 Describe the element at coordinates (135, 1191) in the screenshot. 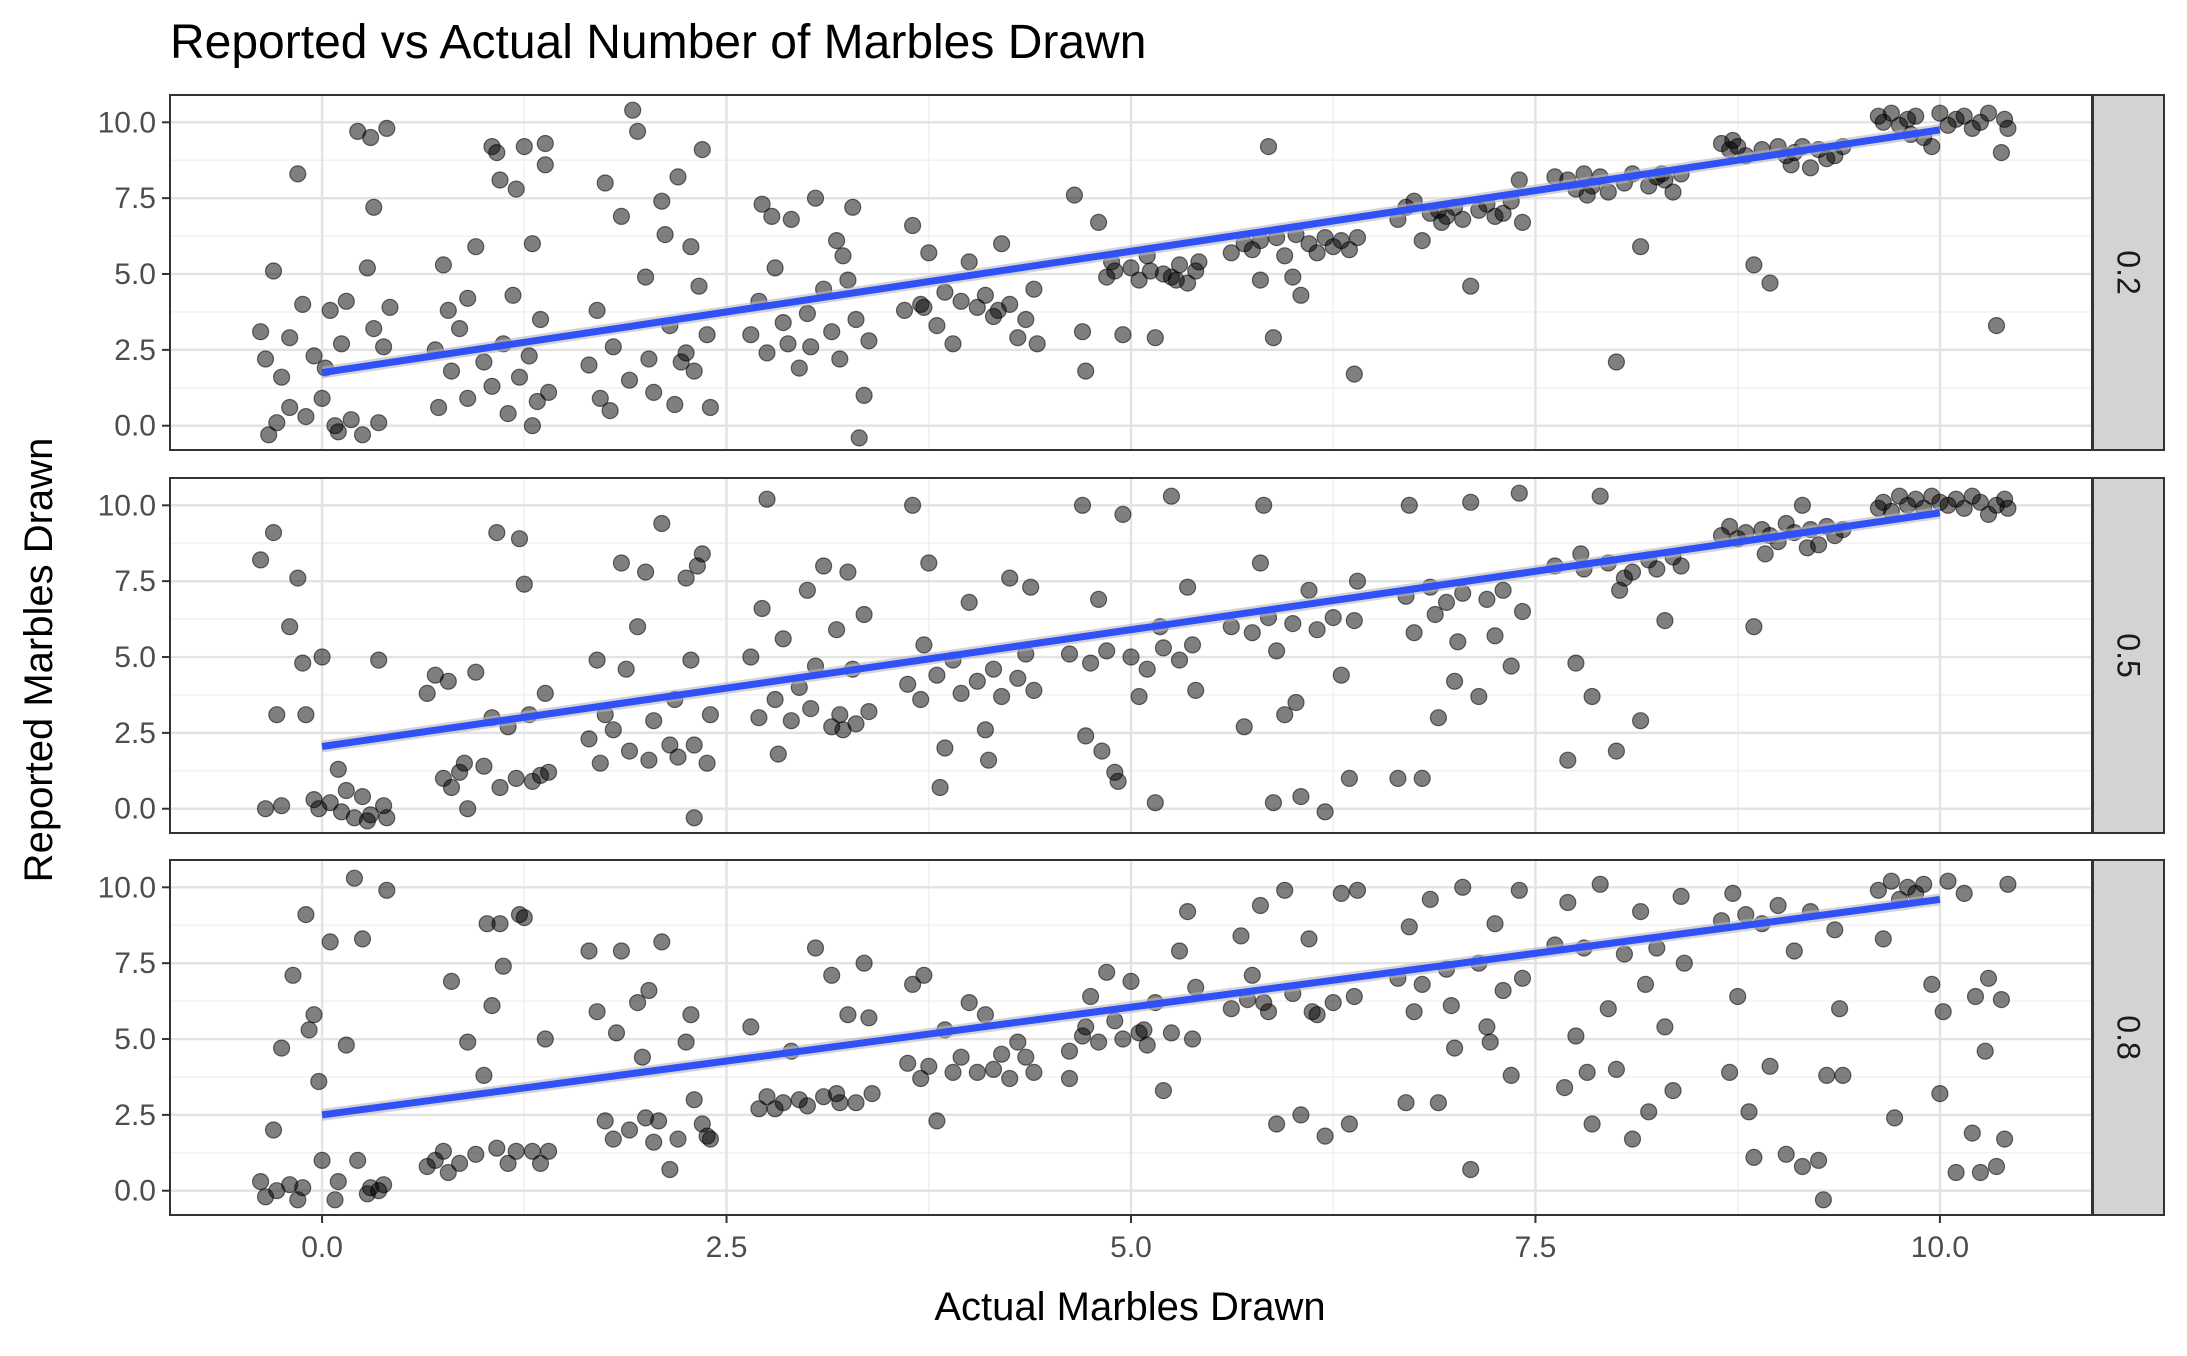

I see `y-tick-label: 0.0` at that location.